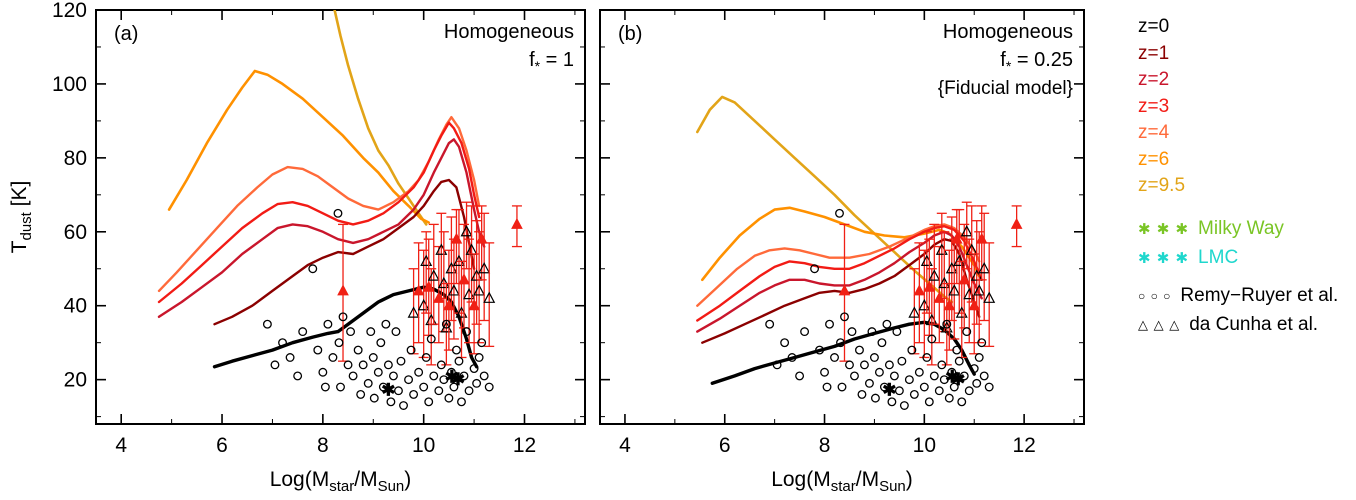 This screenshot has height=500, width=1356. Describe the element at coordinates (1241, 228) in the screenshot. I see `legend-milky-way-label: Milky Way` at that location.